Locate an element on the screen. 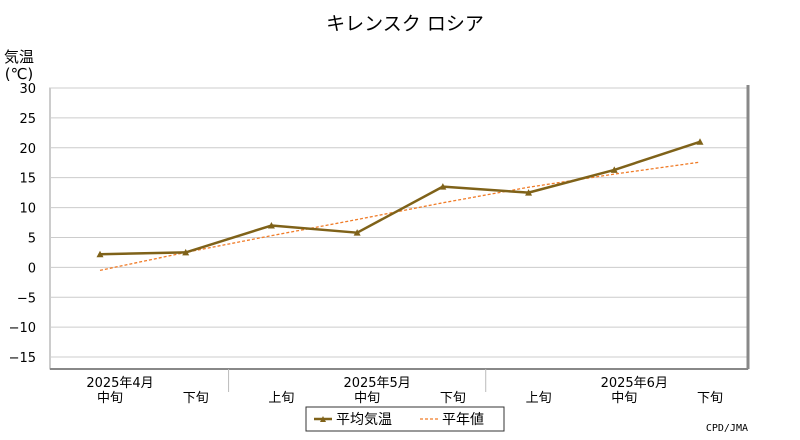 Image resolution: width=800 pixels, height=440 pixels. y-axis-label: 気温 is located at coordinates (19, 57).